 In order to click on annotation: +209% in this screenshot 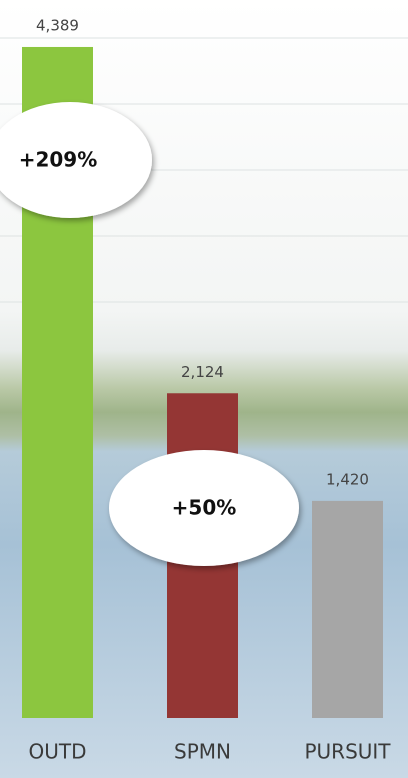, I will do `click(58, 160)`.